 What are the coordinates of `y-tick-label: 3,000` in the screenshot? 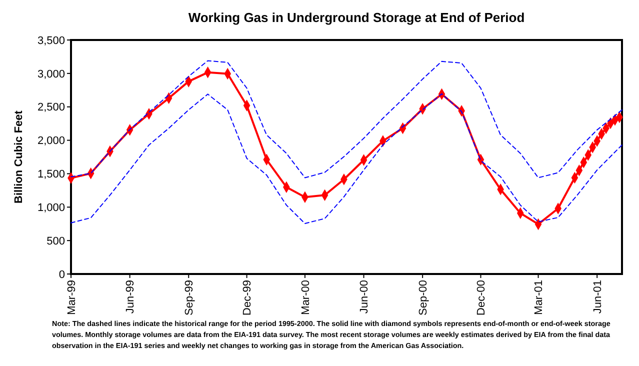 It's located at (51, 74).